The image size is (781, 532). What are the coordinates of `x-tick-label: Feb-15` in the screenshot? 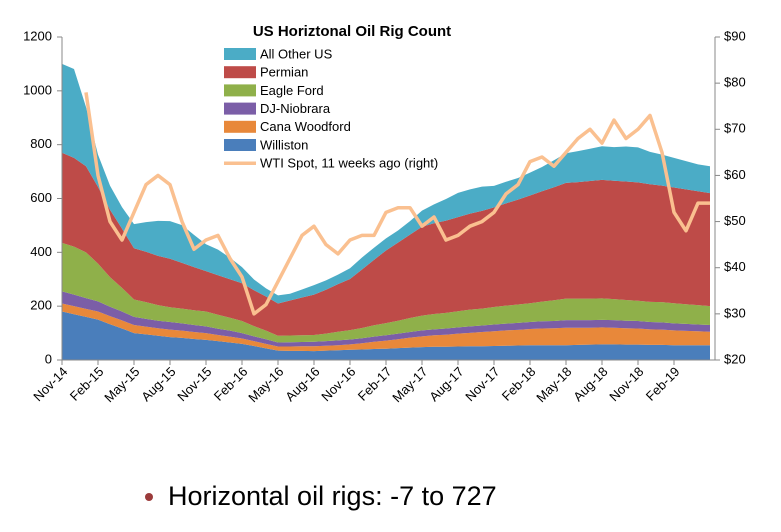 It's located at (87, 384).